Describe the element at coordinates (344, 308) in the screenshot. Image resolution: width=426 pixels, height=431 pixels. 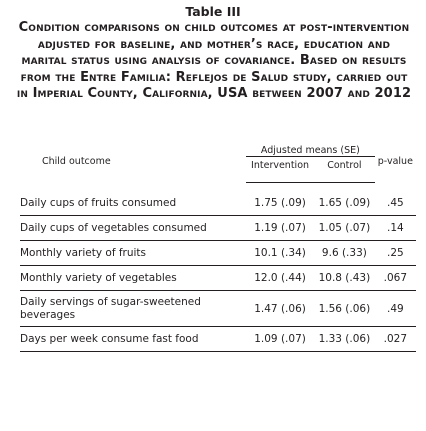
I see `table-cell: 1.56 (.06)` at that location.